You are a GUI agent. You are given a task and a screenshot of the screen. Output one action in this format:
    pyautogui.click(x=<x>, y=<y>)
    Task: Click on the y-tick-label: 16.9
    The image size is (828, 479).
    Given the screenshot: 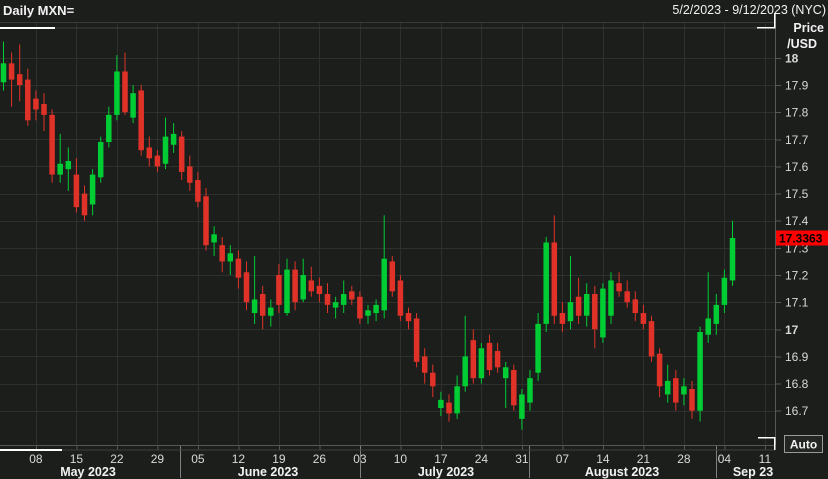 What is the action you would take?
    pyautogui.click(x=797, y=357)
    